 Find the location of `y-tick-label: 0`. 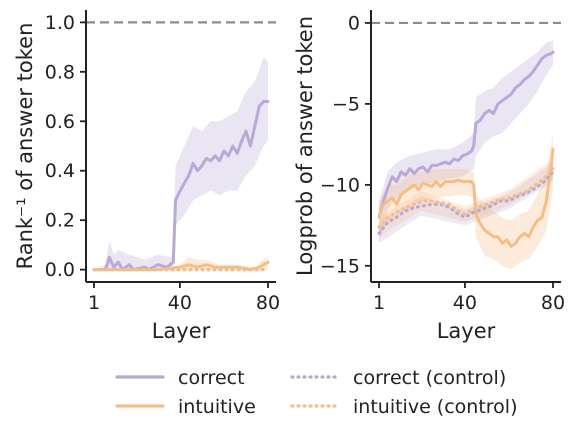

y-tick-label: 0 is located at coordinates (354, 23).